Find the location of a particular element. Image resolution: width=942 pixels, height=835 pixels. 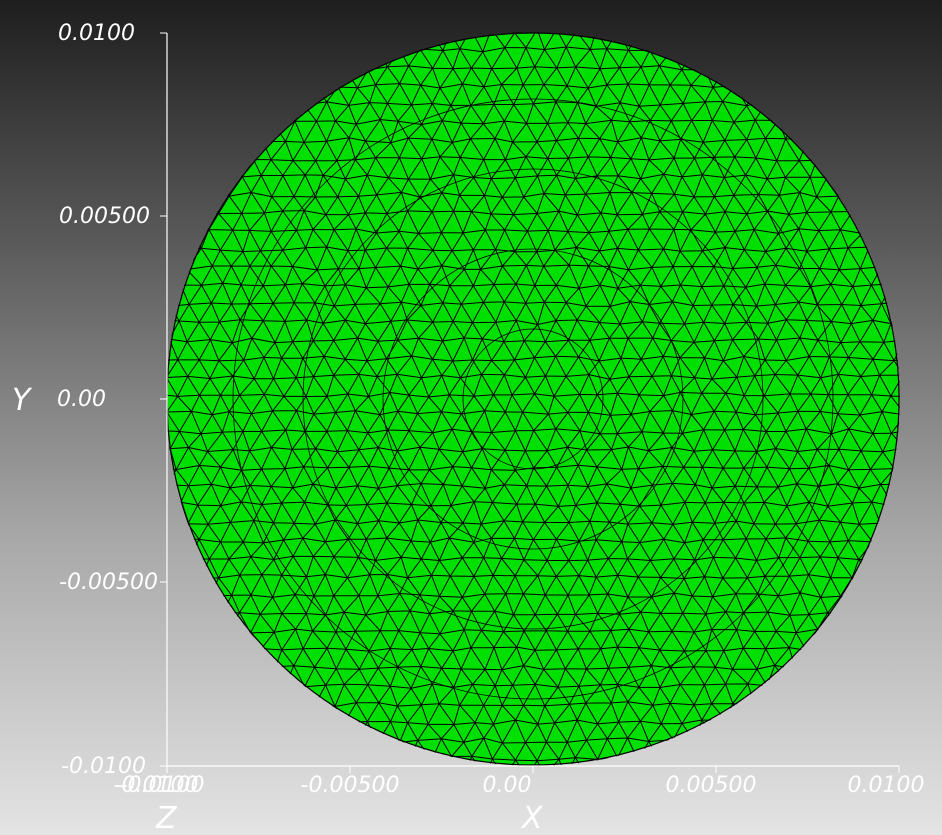

x-tick-label: 0.00 is located at coordinates (507, 785).